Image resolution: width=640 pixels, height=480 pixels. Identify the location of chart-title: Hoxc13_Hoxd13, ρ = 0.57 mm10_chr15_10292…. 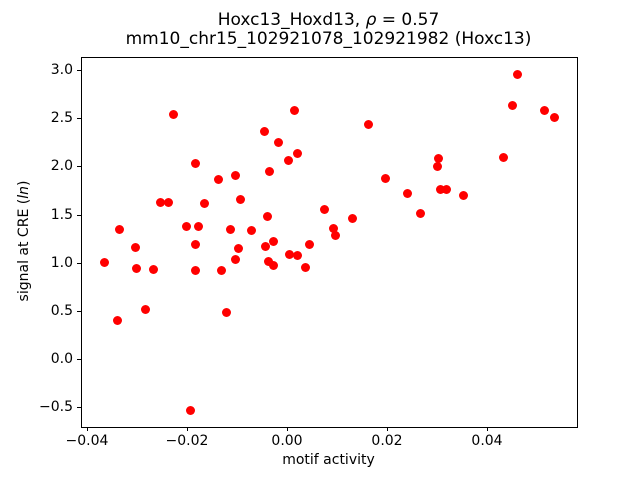
(328, 30).